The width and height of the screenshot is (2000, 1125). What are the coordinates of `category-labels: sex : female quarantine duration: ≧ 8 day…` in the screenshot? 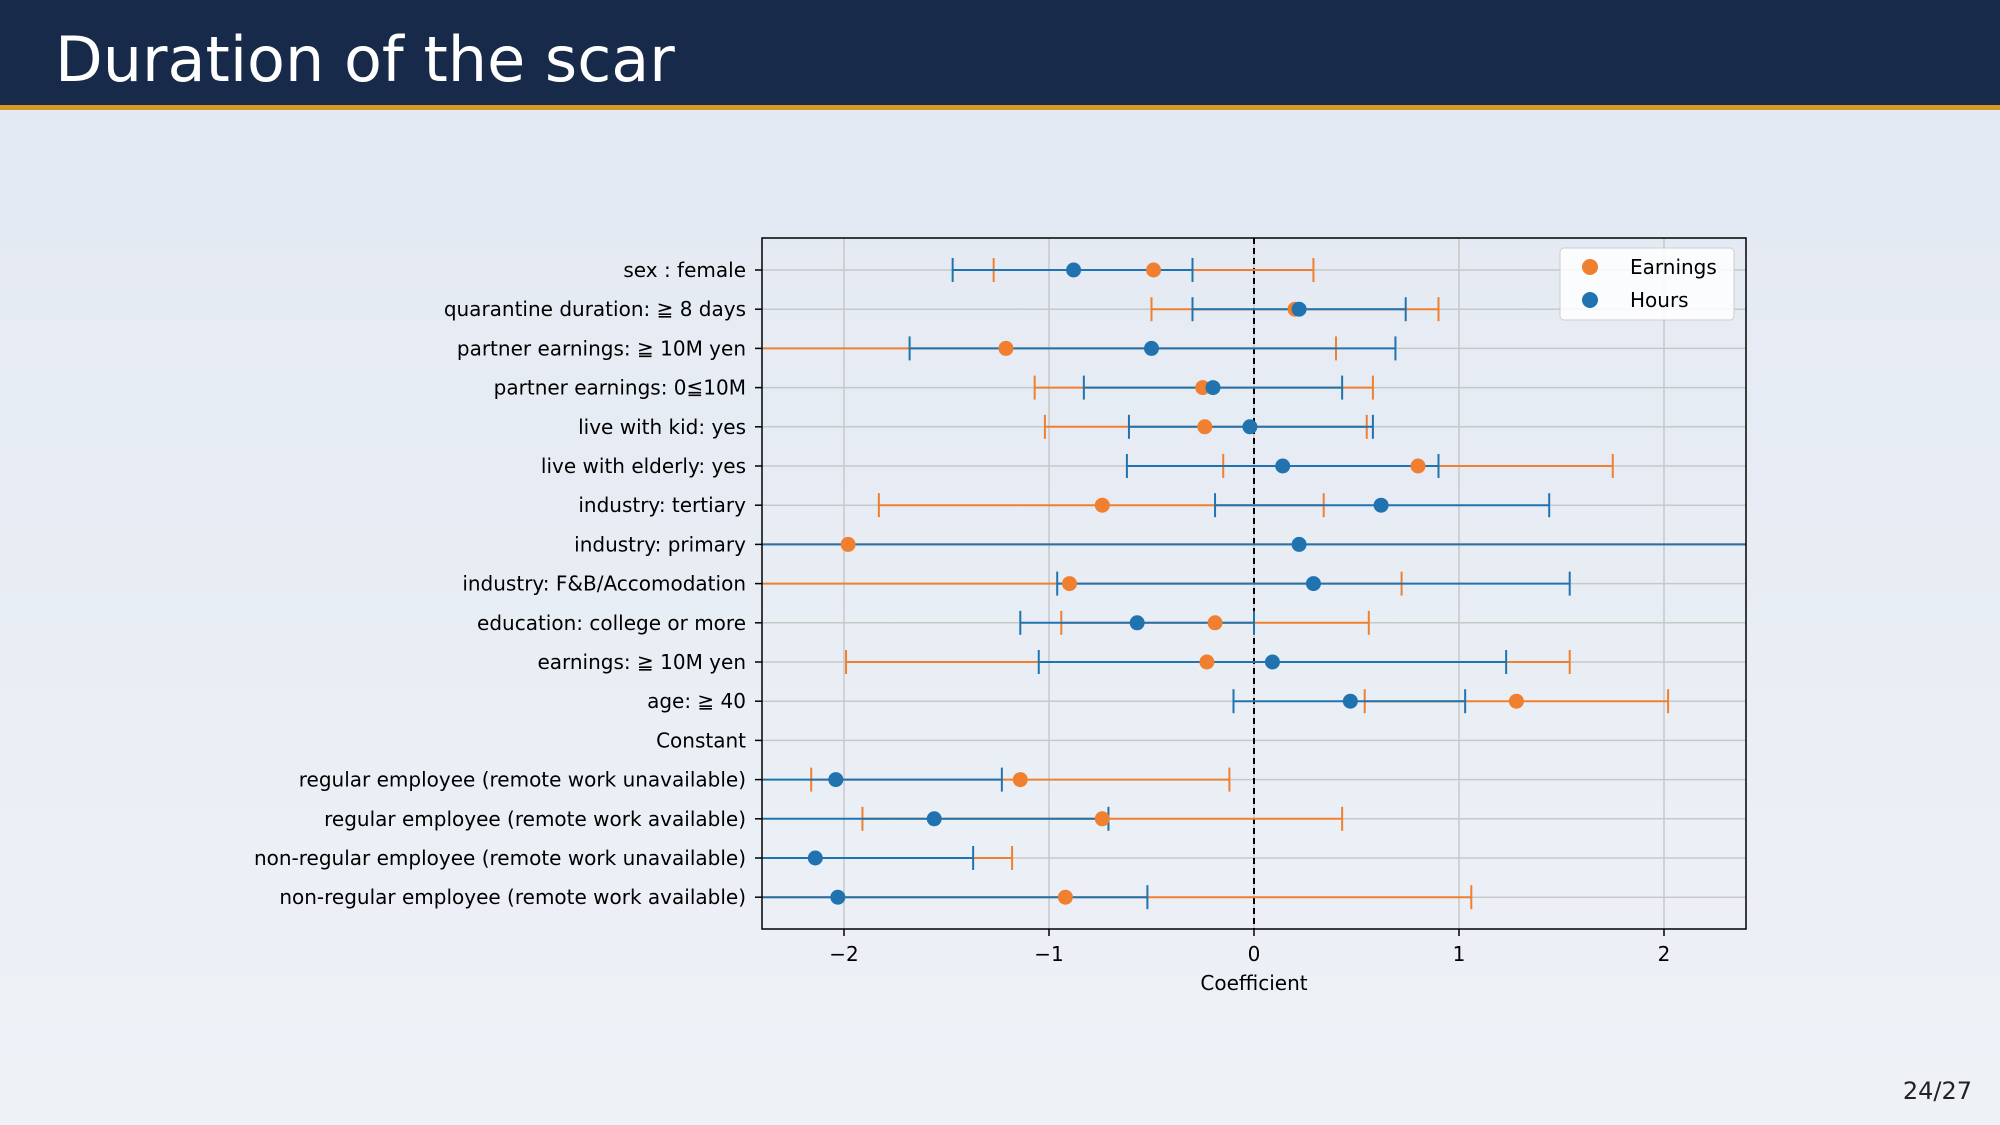 It's located at (508, 583).